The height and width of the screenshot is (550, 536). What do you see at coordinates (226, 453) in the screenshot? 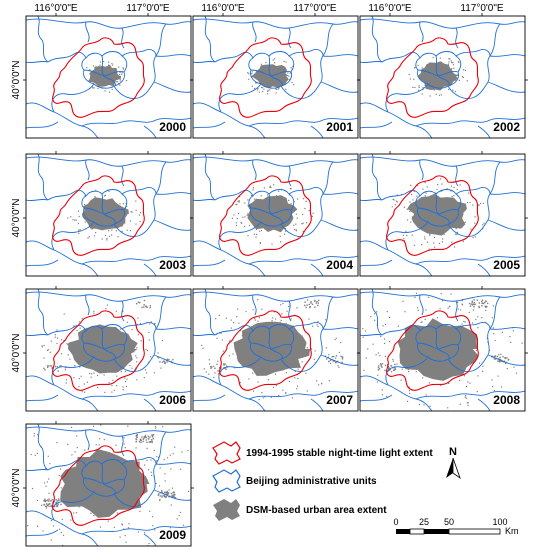
I see `legend-swatch-night-light` at bounding box center [226, 453].